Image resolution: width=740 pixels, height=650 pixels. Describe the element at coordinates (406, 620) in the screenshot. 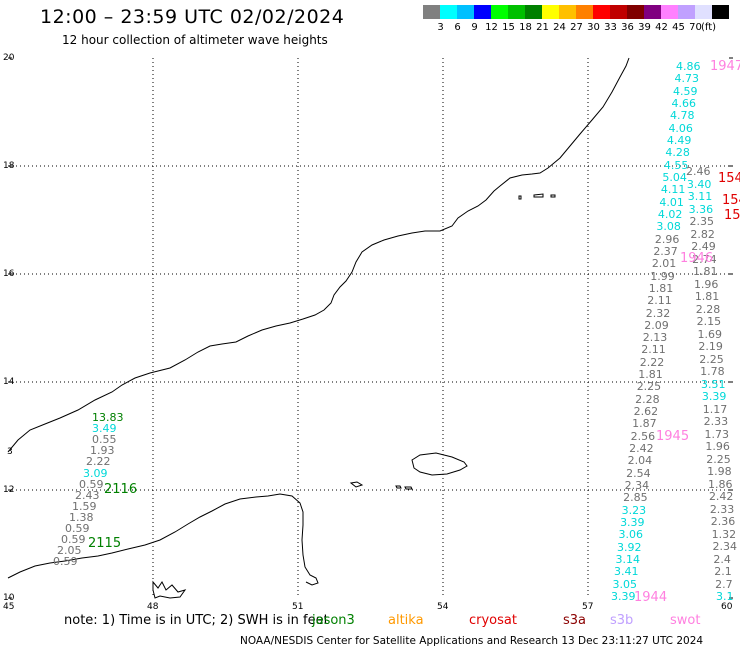

I see `satellite-label-altika: altika` at that location.